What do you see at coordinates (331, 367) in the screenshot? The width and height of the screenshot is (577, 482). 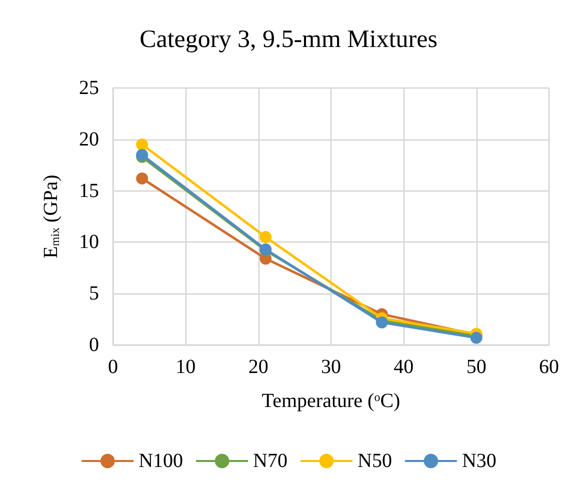 I see `x-tick-label: 30` at bounding box center [331, 367].